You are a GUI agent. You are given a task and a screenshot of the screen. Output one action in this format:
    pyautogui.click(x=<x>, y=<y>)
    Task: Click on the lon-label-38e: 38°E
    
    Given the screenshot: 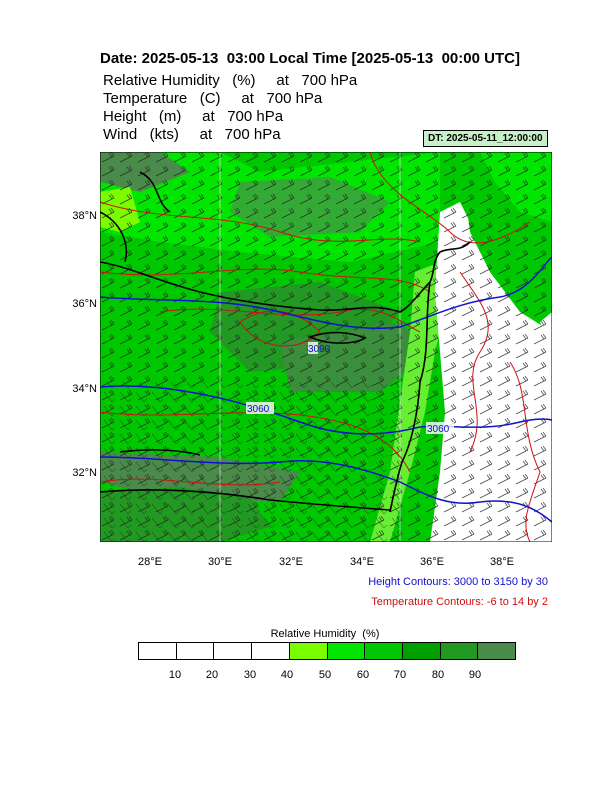 What is the action you would take?
    pyautogui.click(x=502, y=562)
    